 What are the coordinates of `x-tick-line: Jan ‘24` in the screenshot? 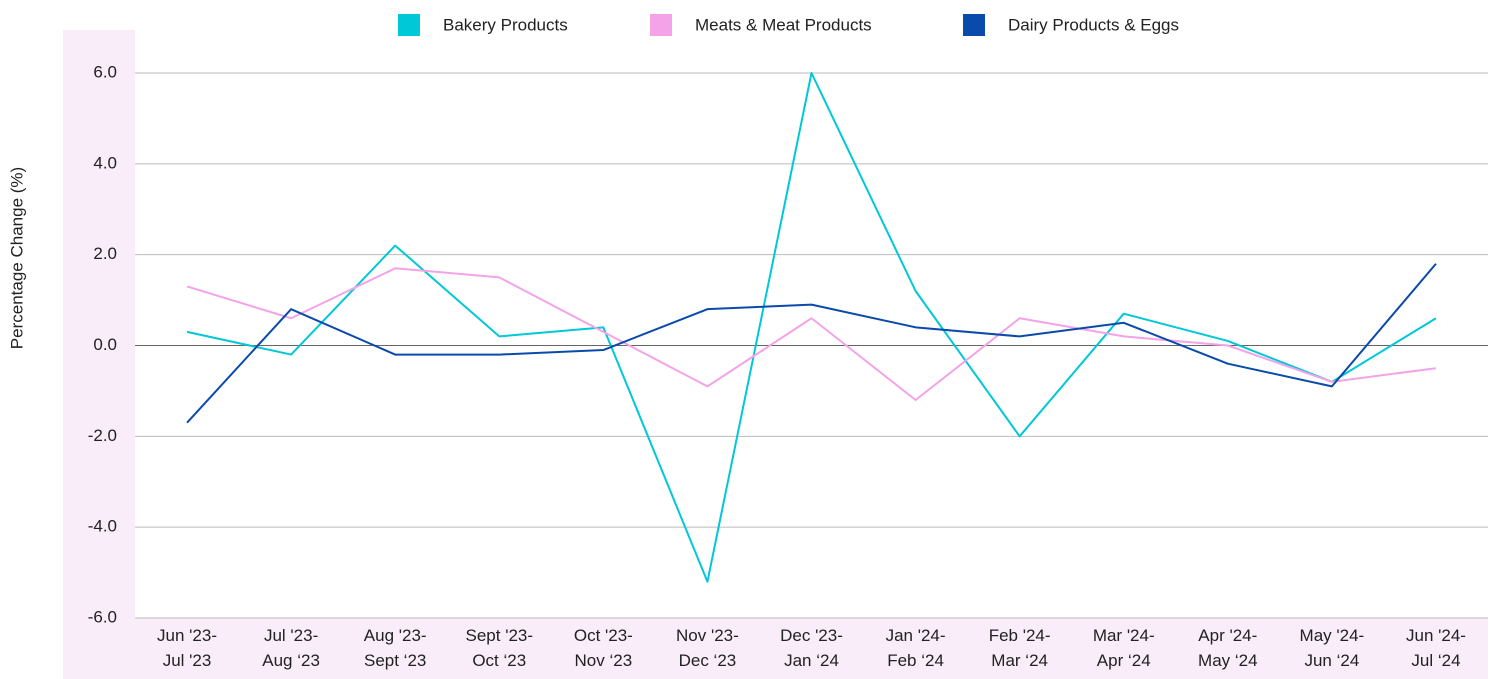 It's located at (811, 660).